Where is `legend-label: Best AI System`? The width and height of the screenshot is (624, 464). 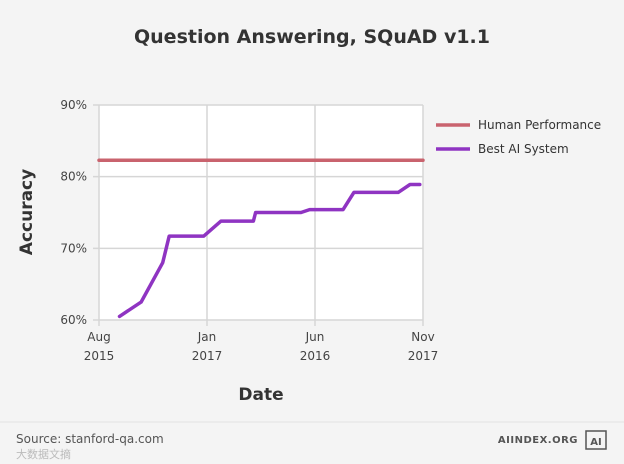 legend-label: Best AI System is located at coordinates (523, 149).